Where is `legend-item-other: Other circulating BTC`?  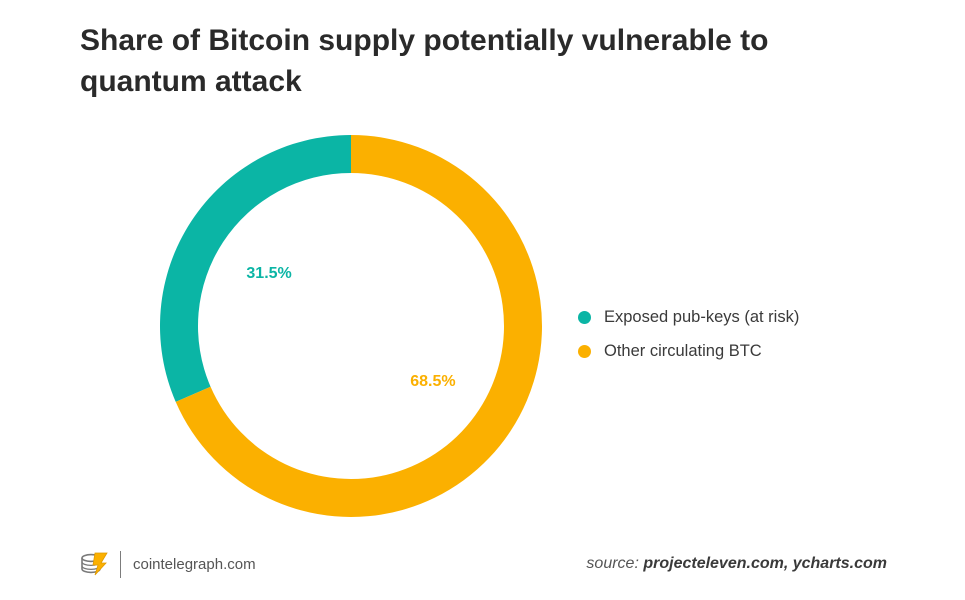 legend-item-other: Other circulating BTC is located at coordinates (688, 351).